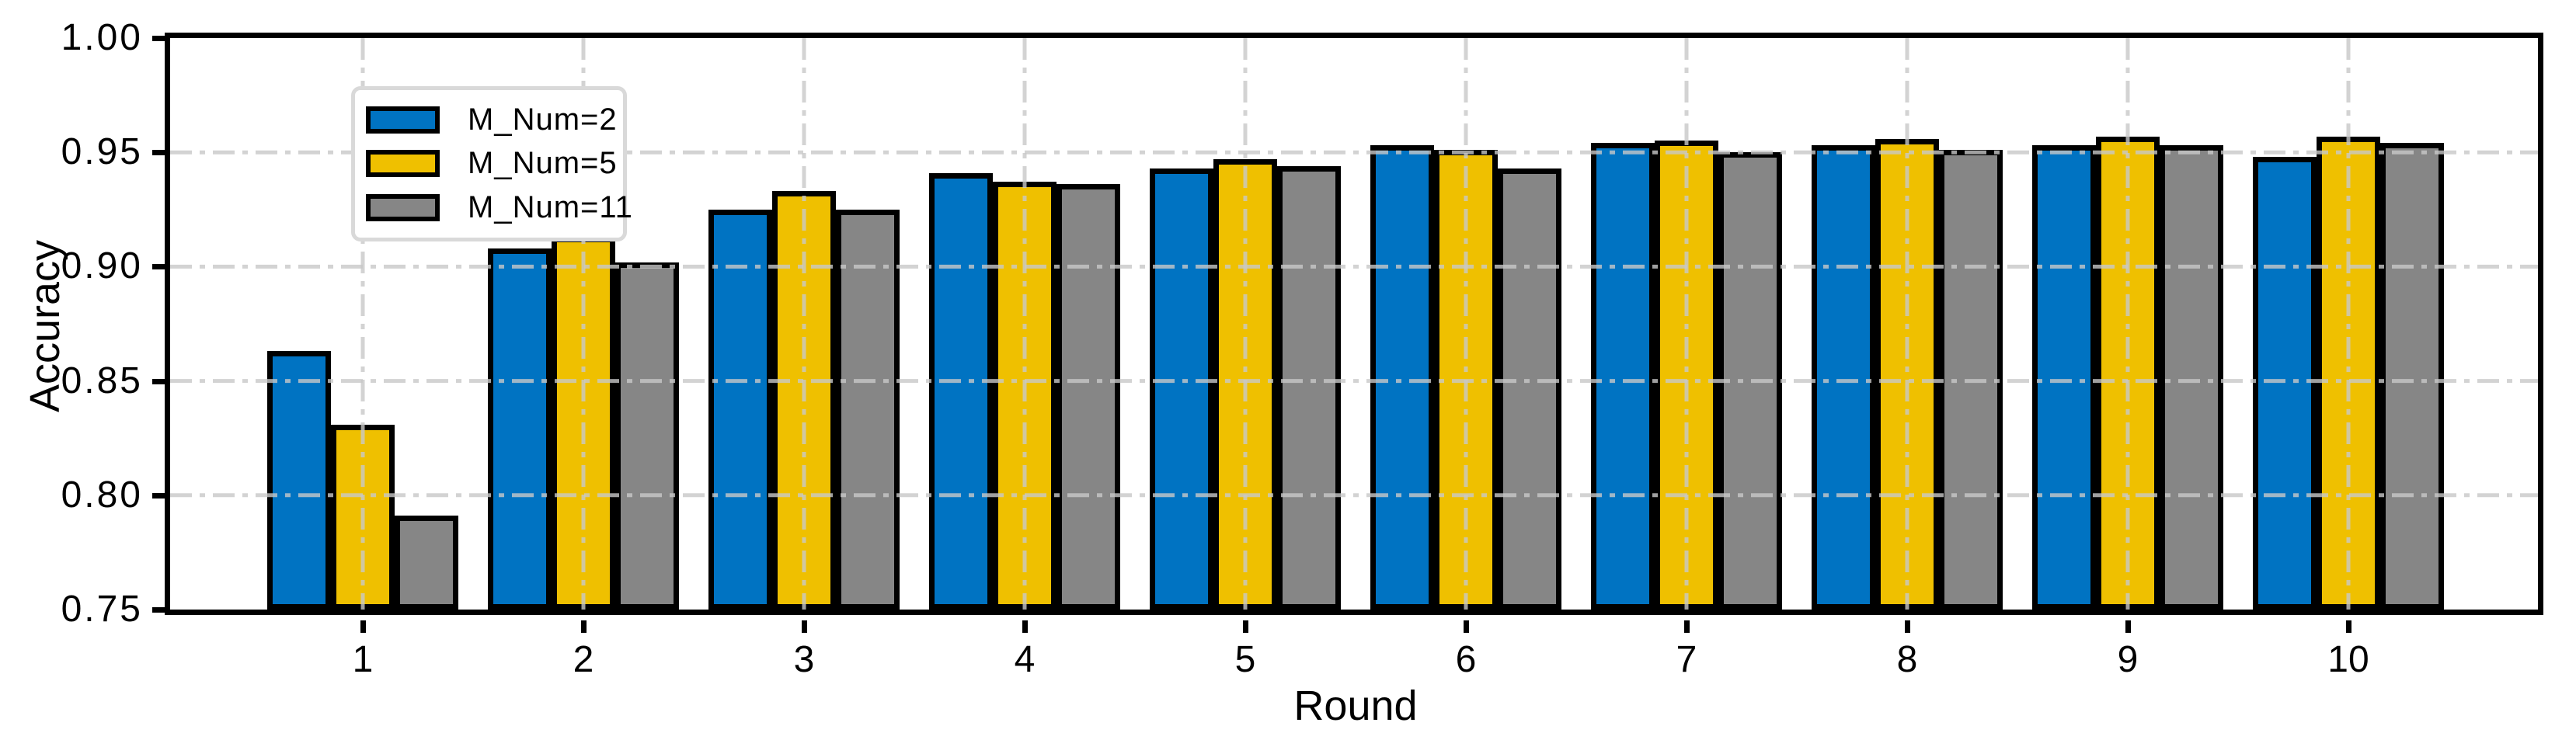 Image resolution: width=2576 pixels, height=733 pixels. I want to click on x-axis-label: Round, so click(1355, 706).